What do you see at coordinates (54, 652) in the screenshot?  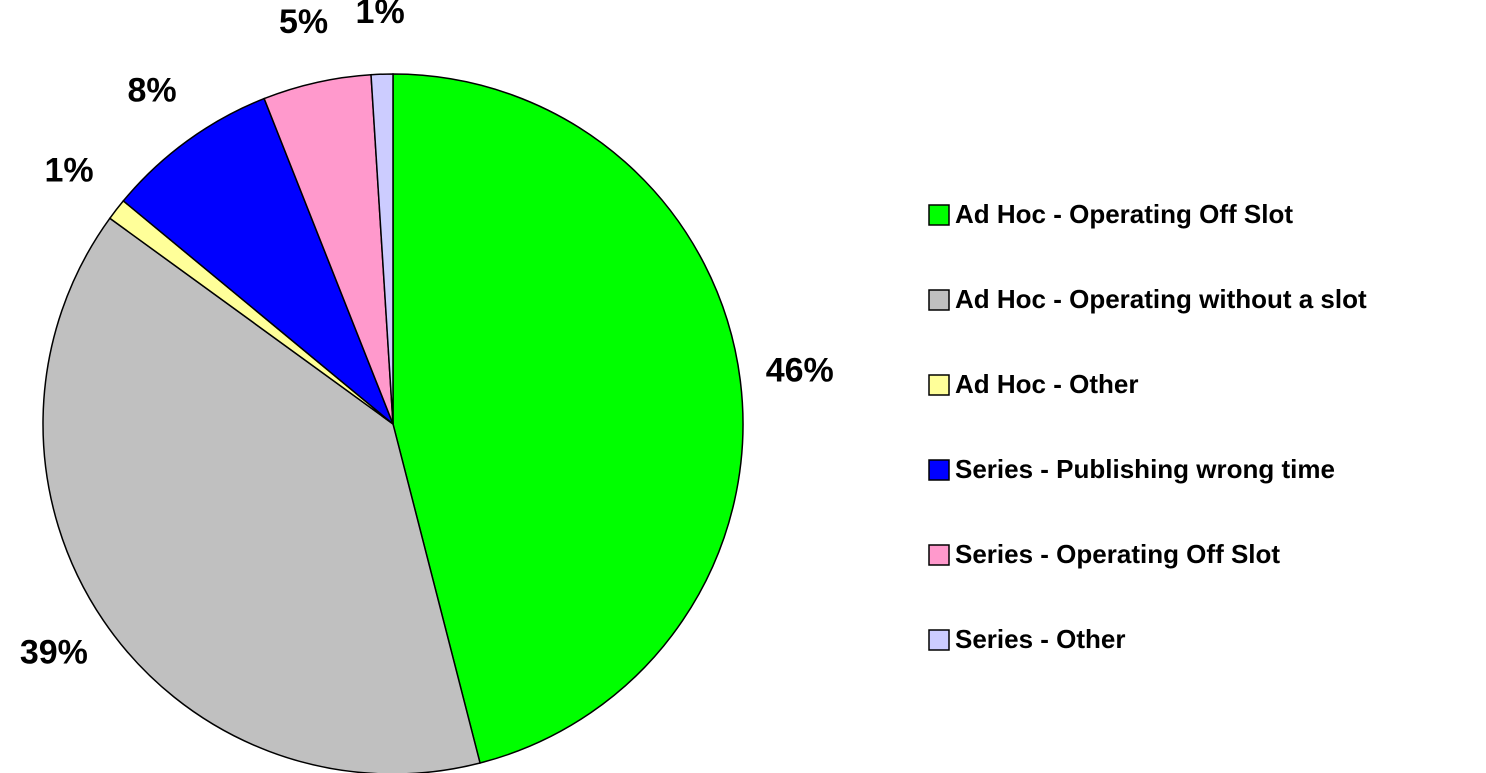 I see `data-label: 39%` at bounding box center [54, 652].